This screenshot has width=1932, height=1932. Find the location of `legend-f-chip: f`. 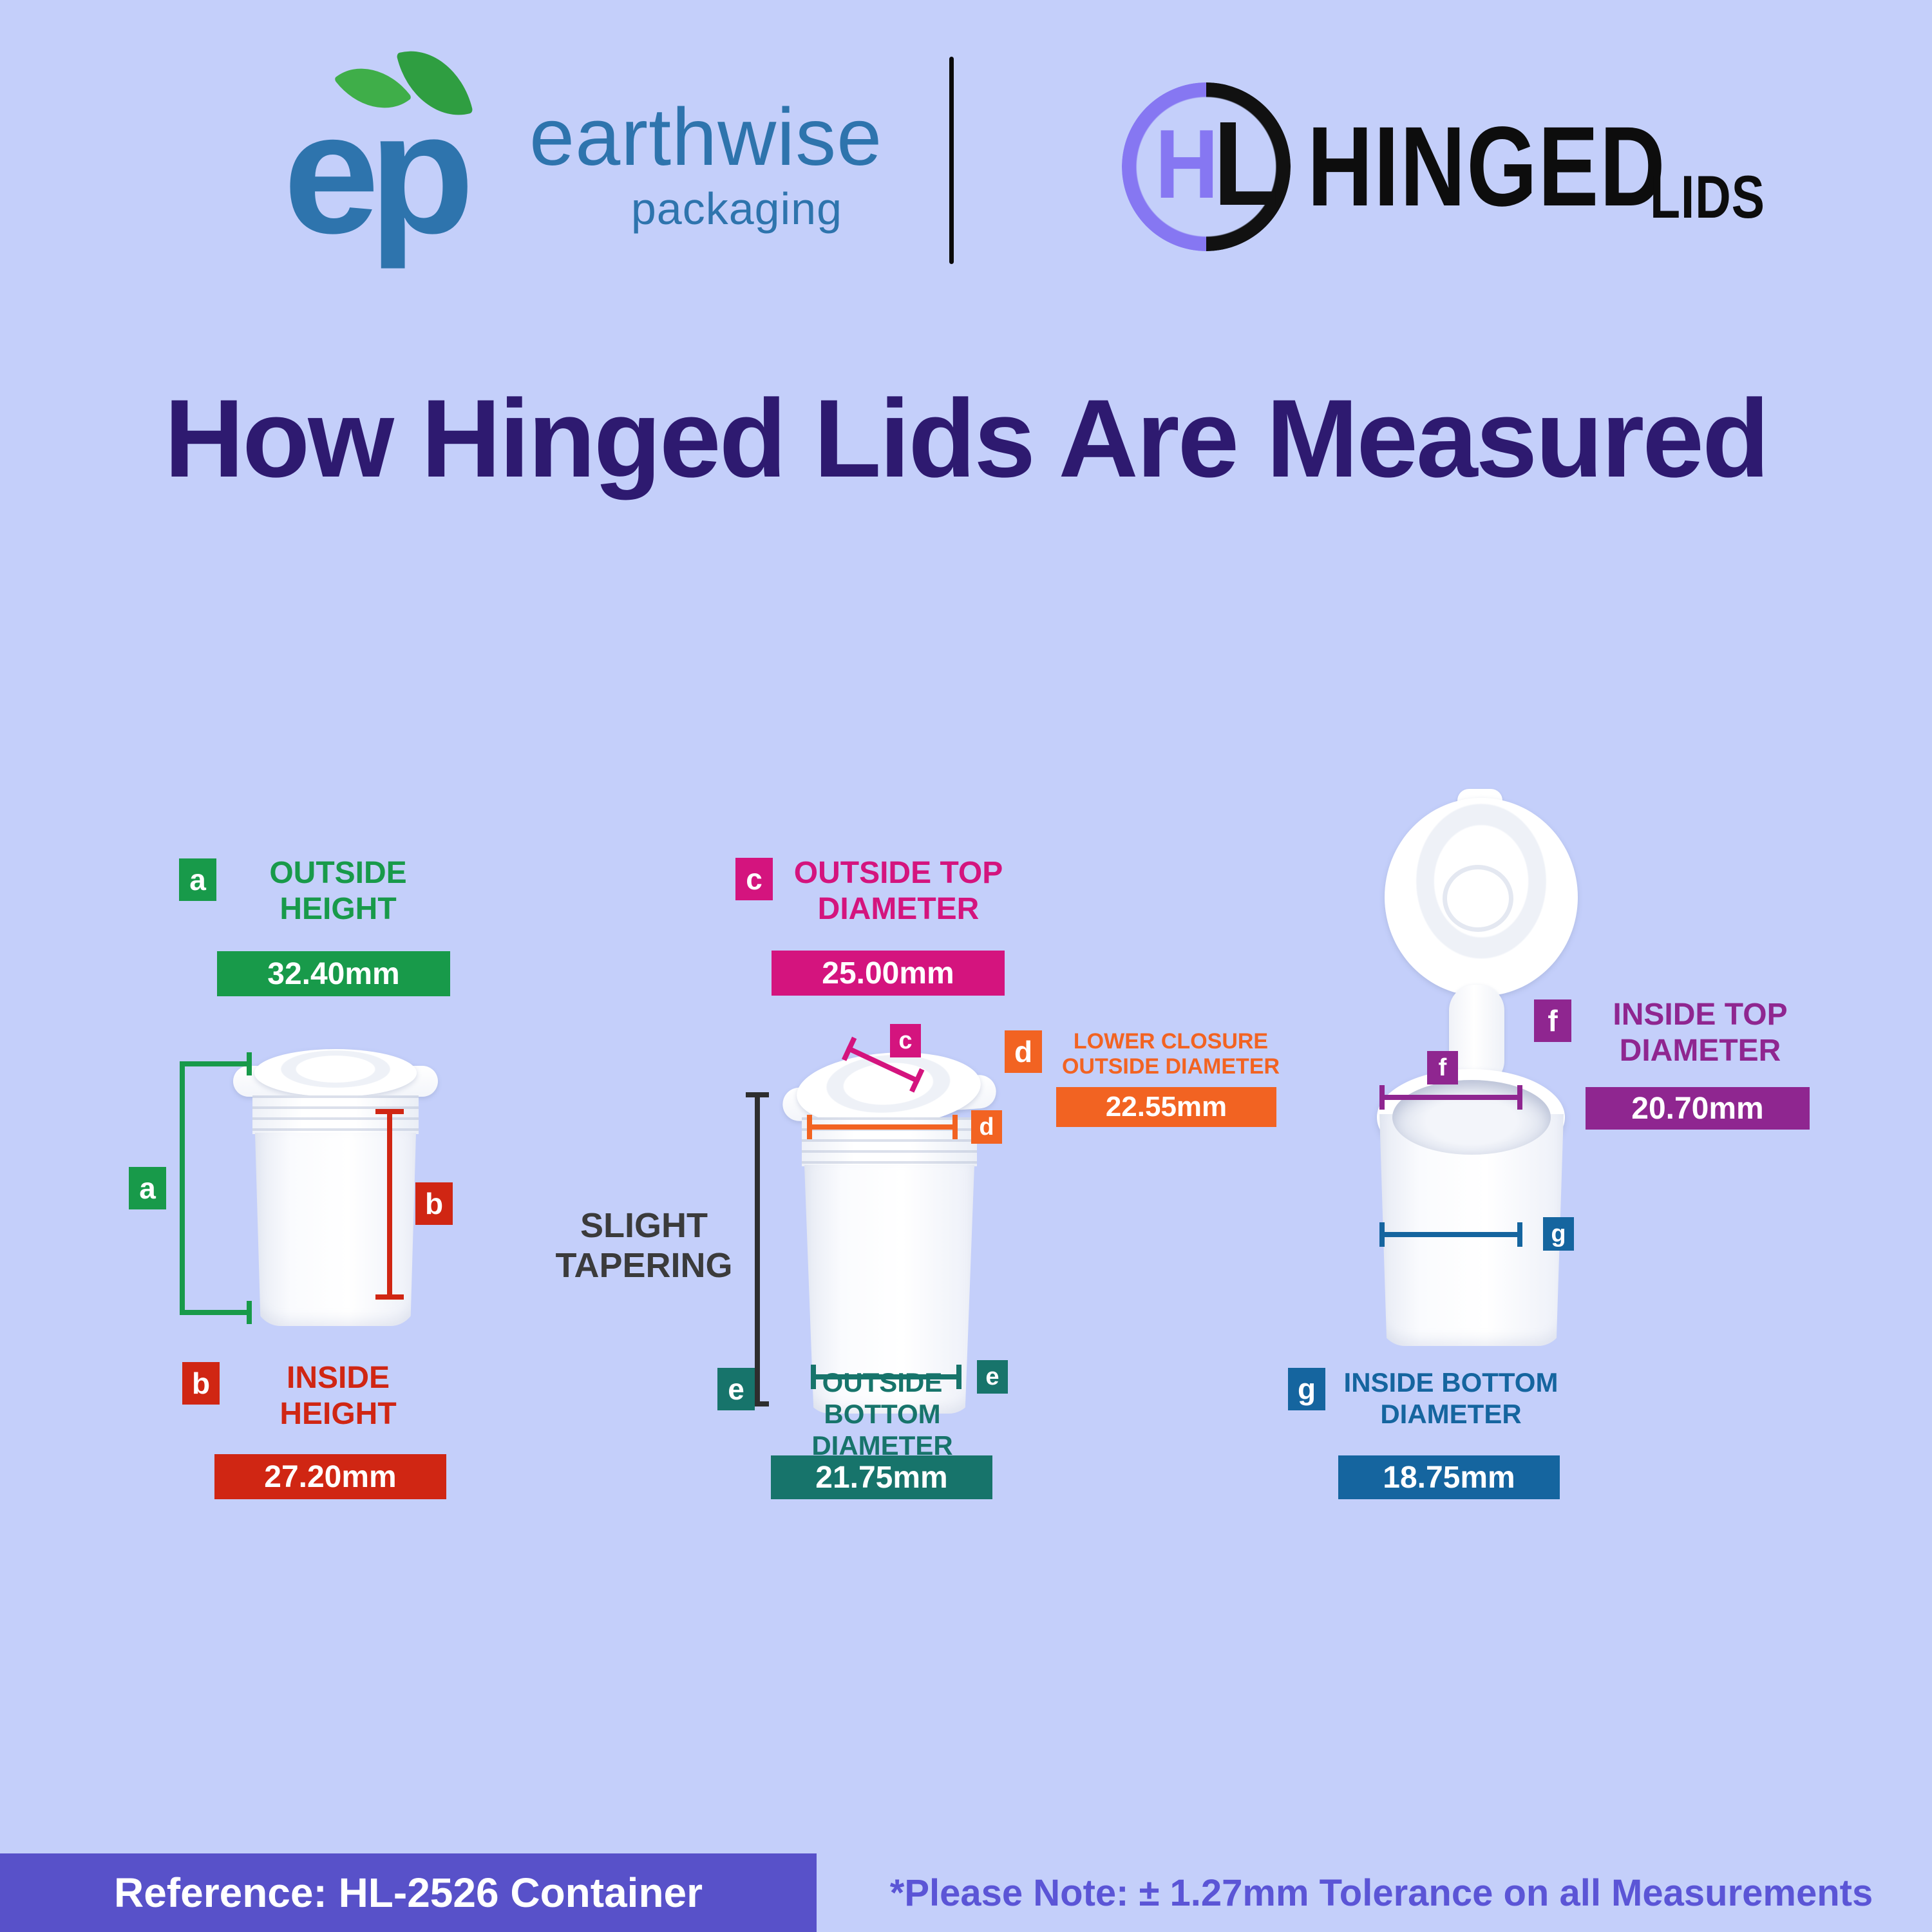

legend-f-chip: f is located at coordinates (1552, 1020).